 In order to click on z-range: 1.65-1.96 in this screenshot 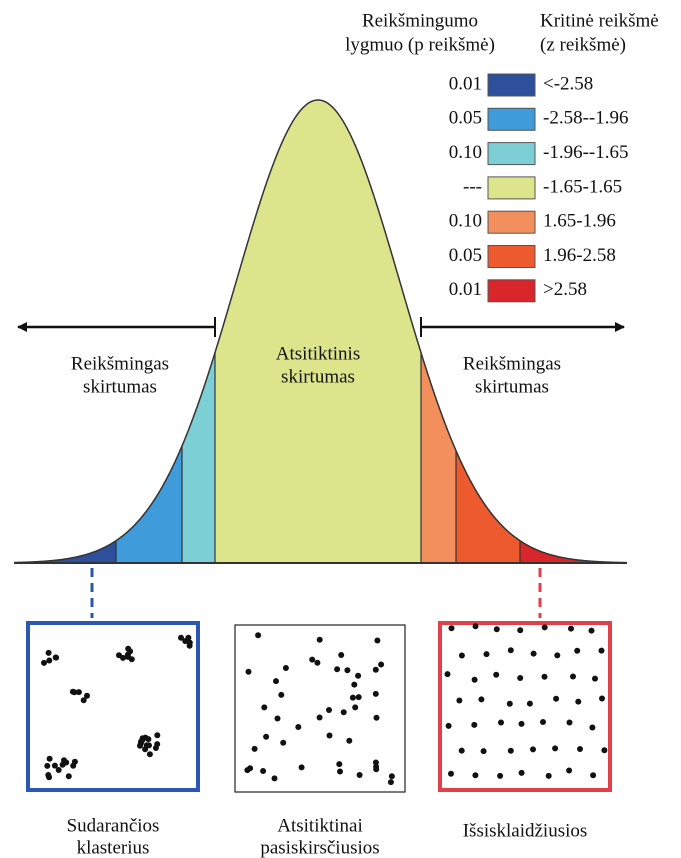, I will do `click(579, 221)`.